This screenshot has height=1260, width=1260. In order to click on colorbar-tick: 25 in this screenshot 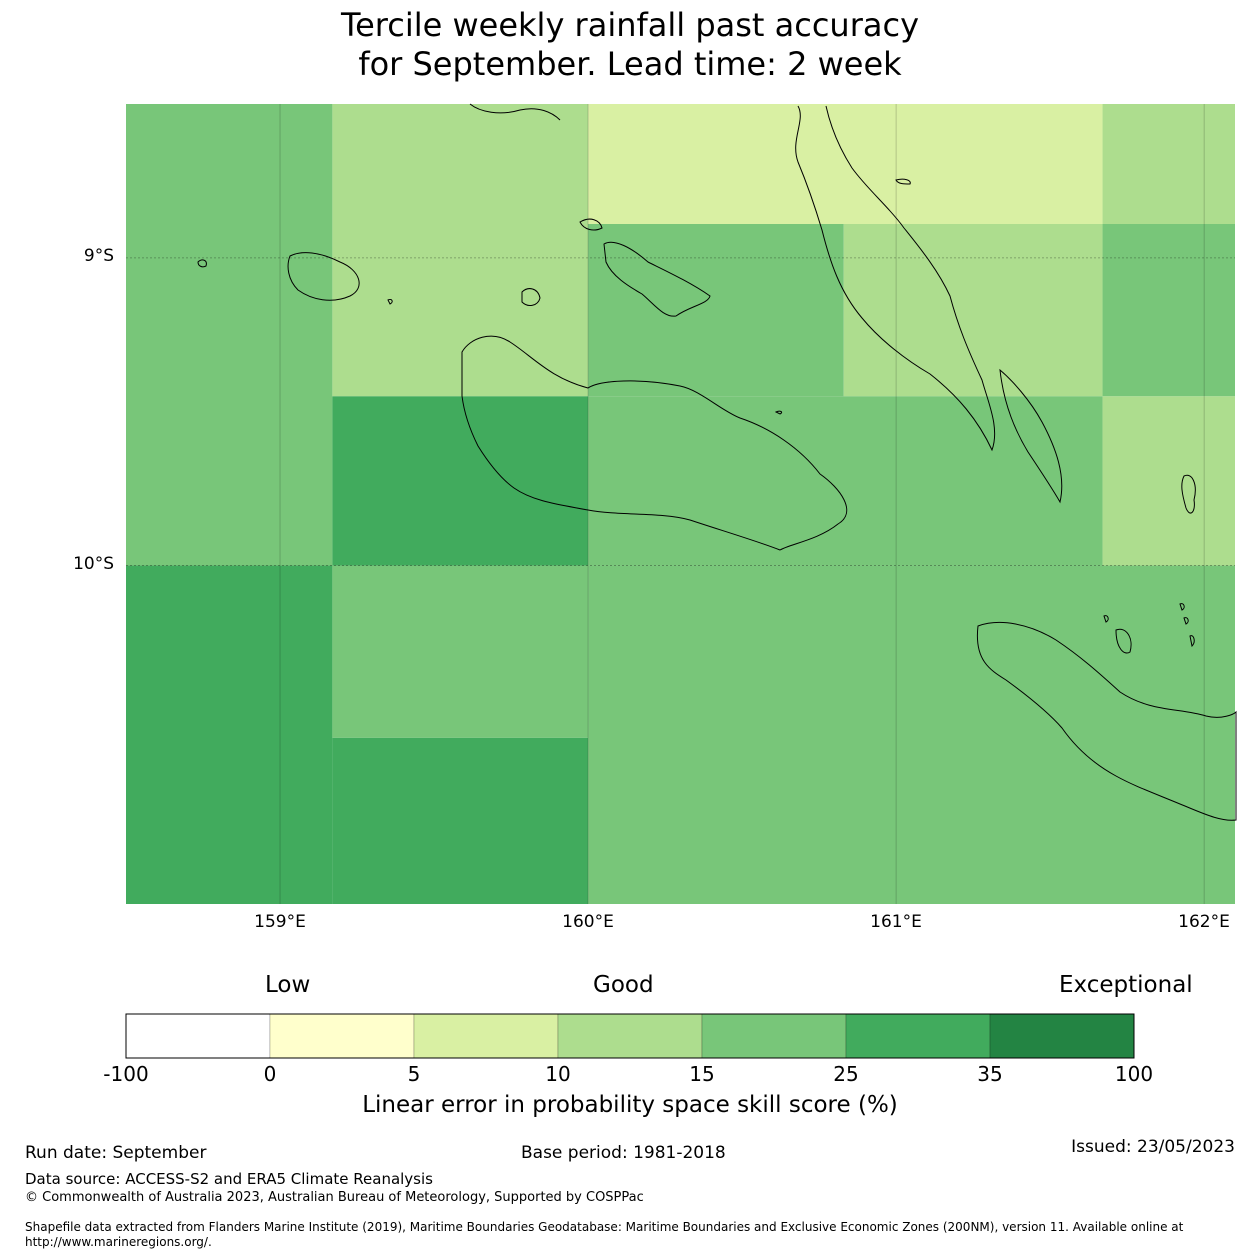, I will do `click(846, 1074)`.